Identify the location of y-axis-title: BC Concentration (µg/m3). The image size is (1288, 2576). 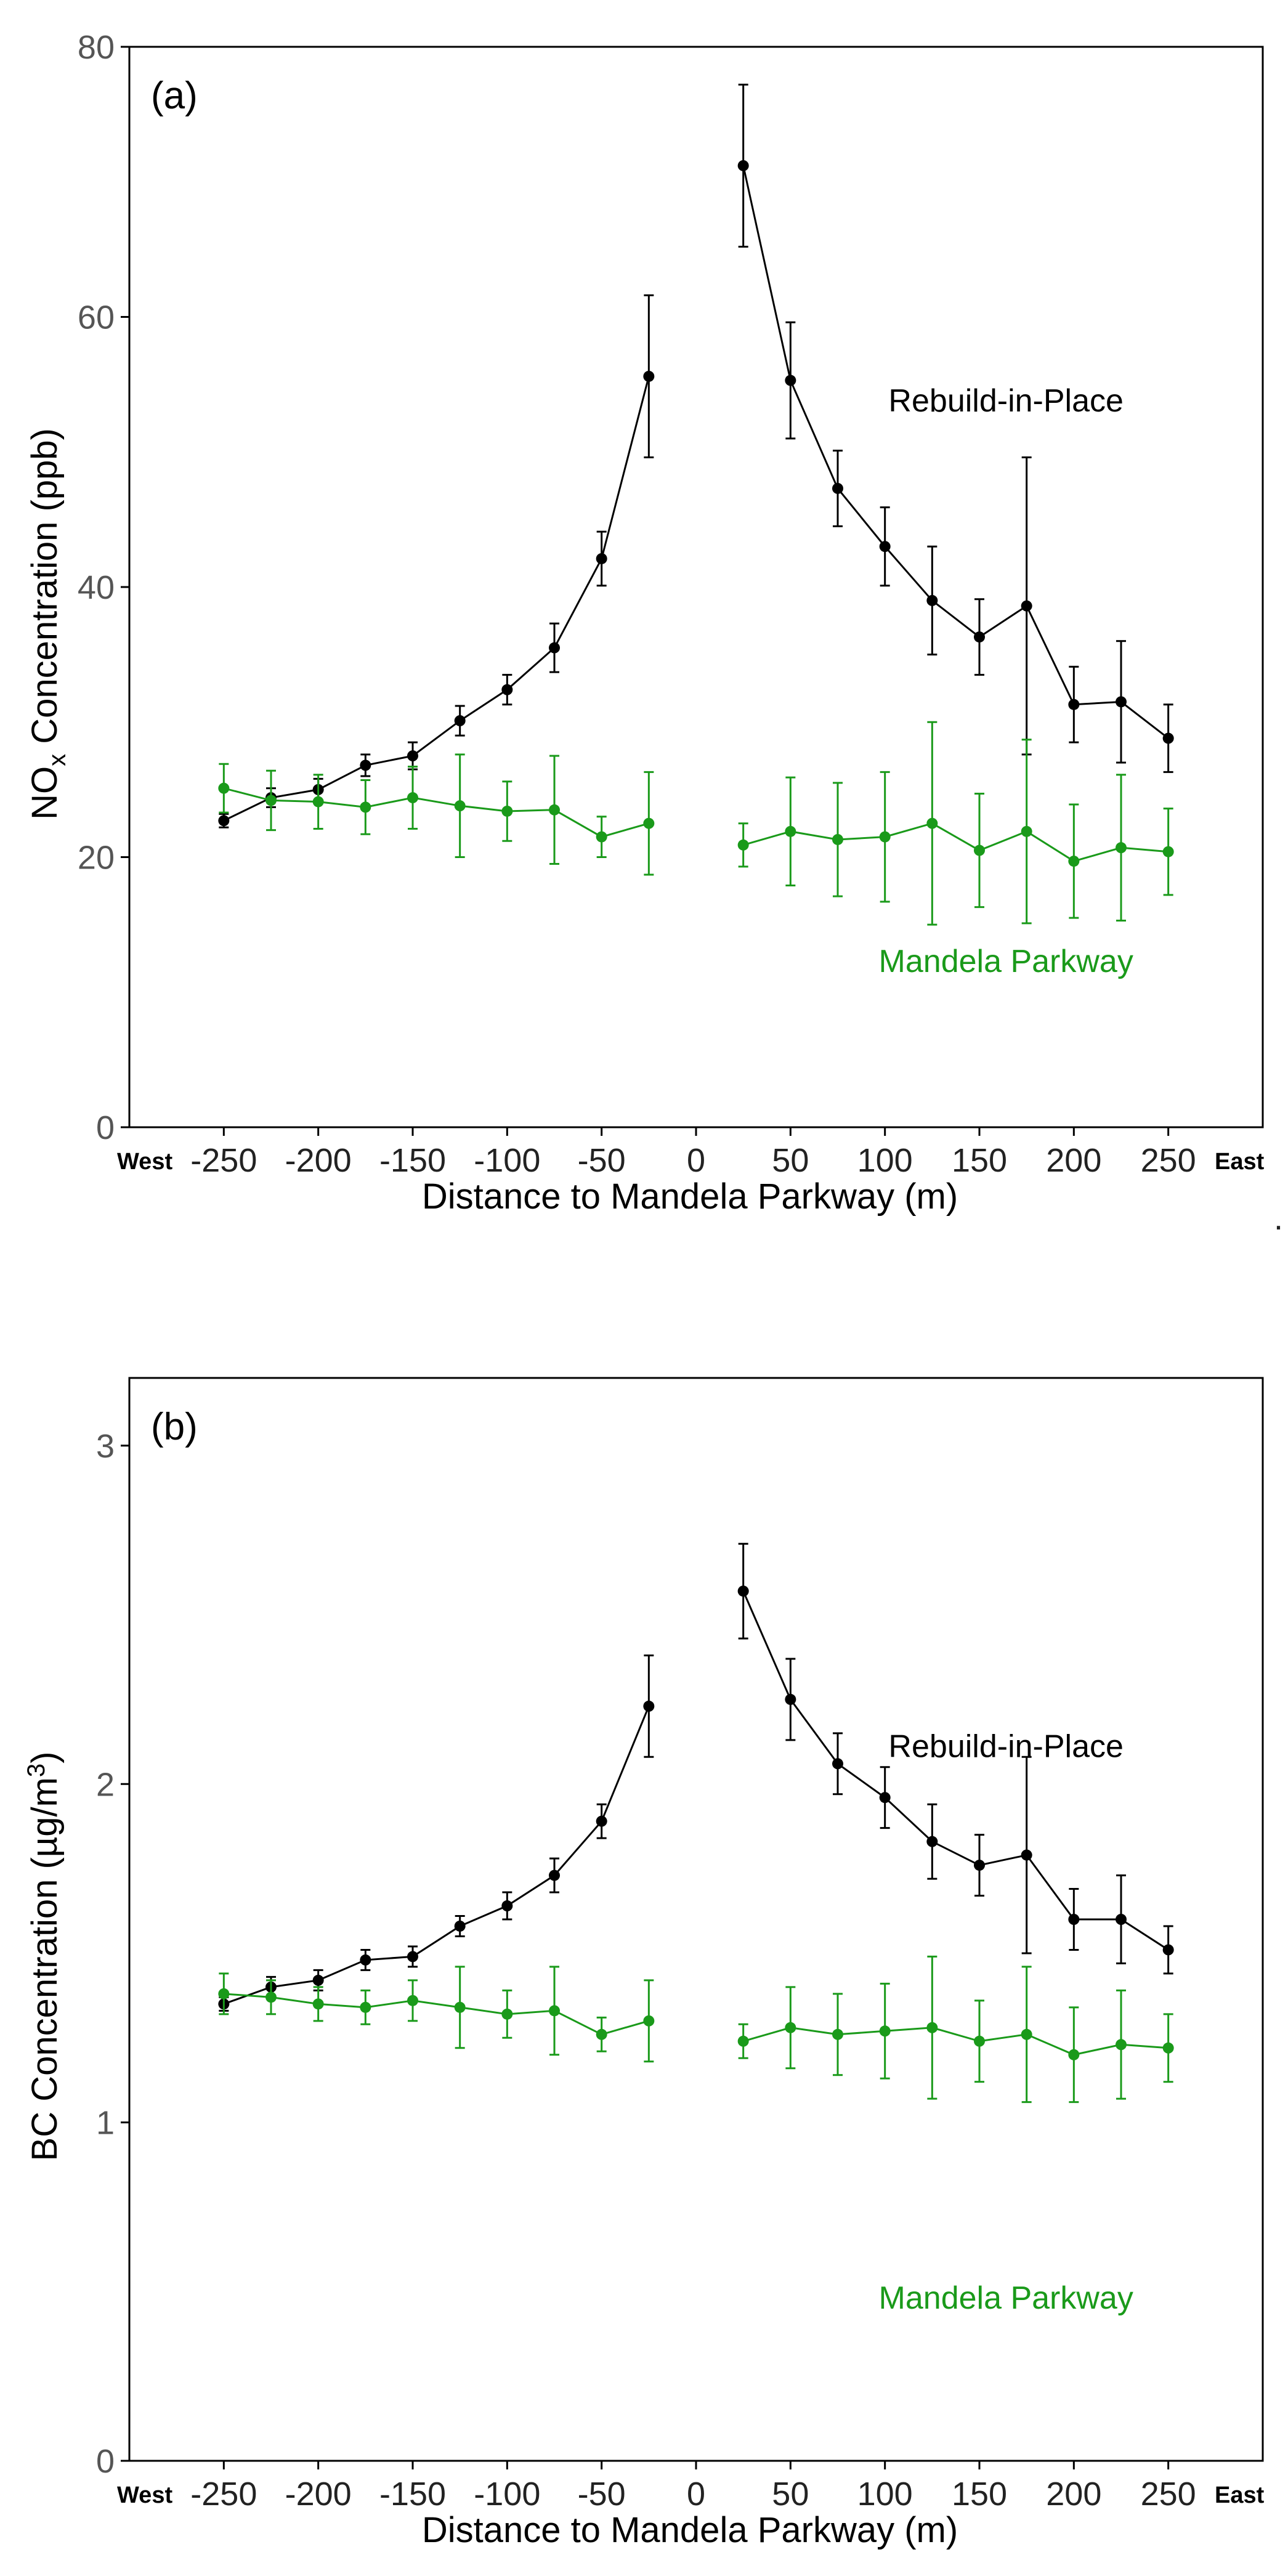
(44, 1956).